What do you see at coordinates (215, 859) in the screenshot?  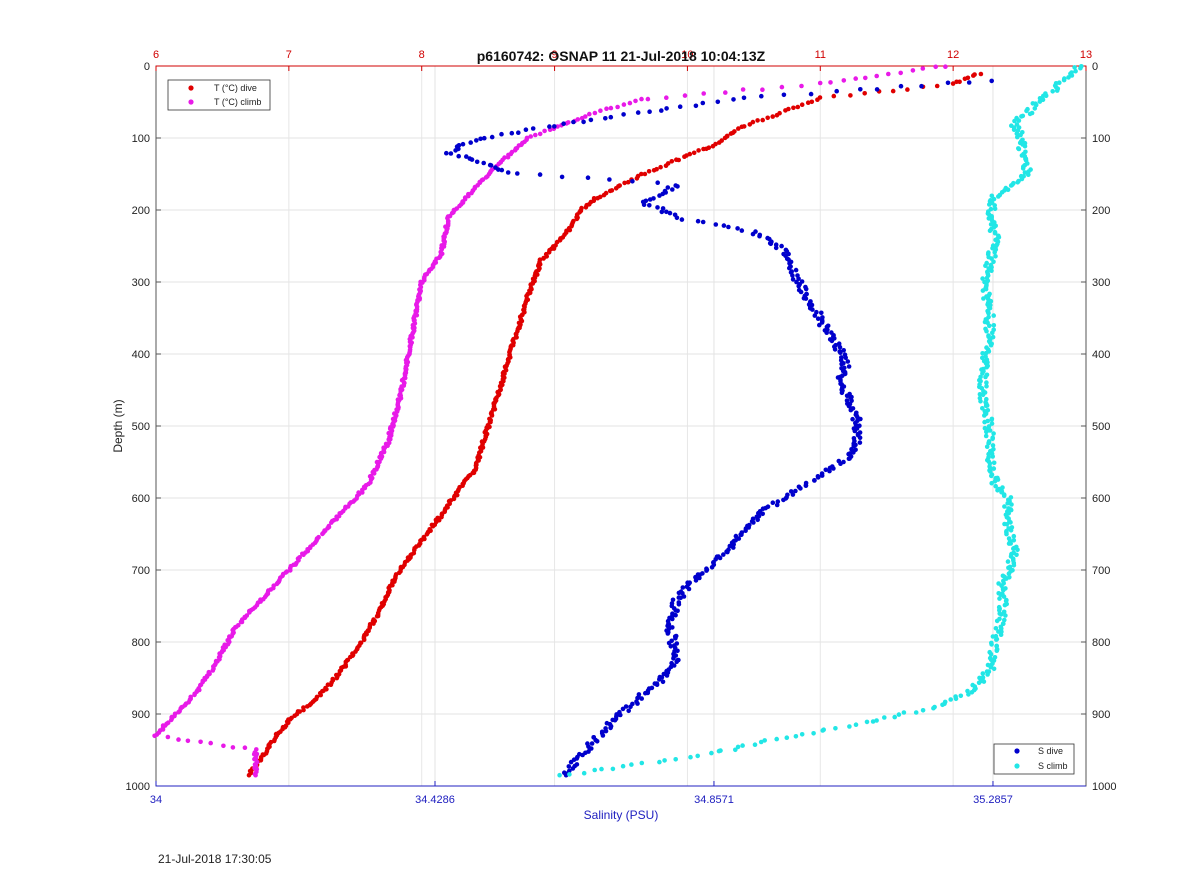 I see `footer-timestamp: 21-Jul-2018 17:30:05` at bounding box center [215, 859].